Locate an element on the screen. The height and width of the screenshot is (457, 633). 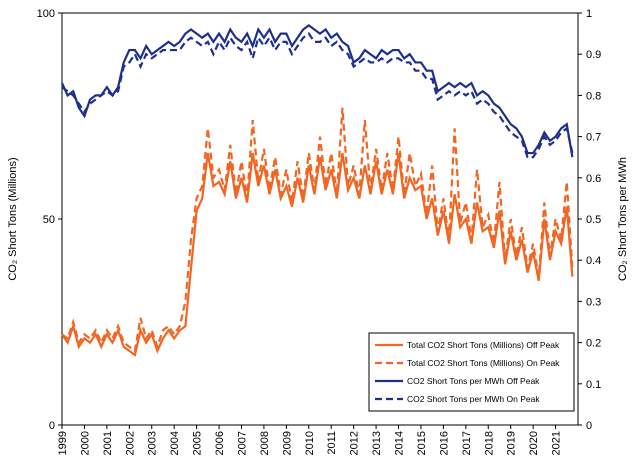
y2-tick-label: 0.8 is located at coordinates (593, 96).